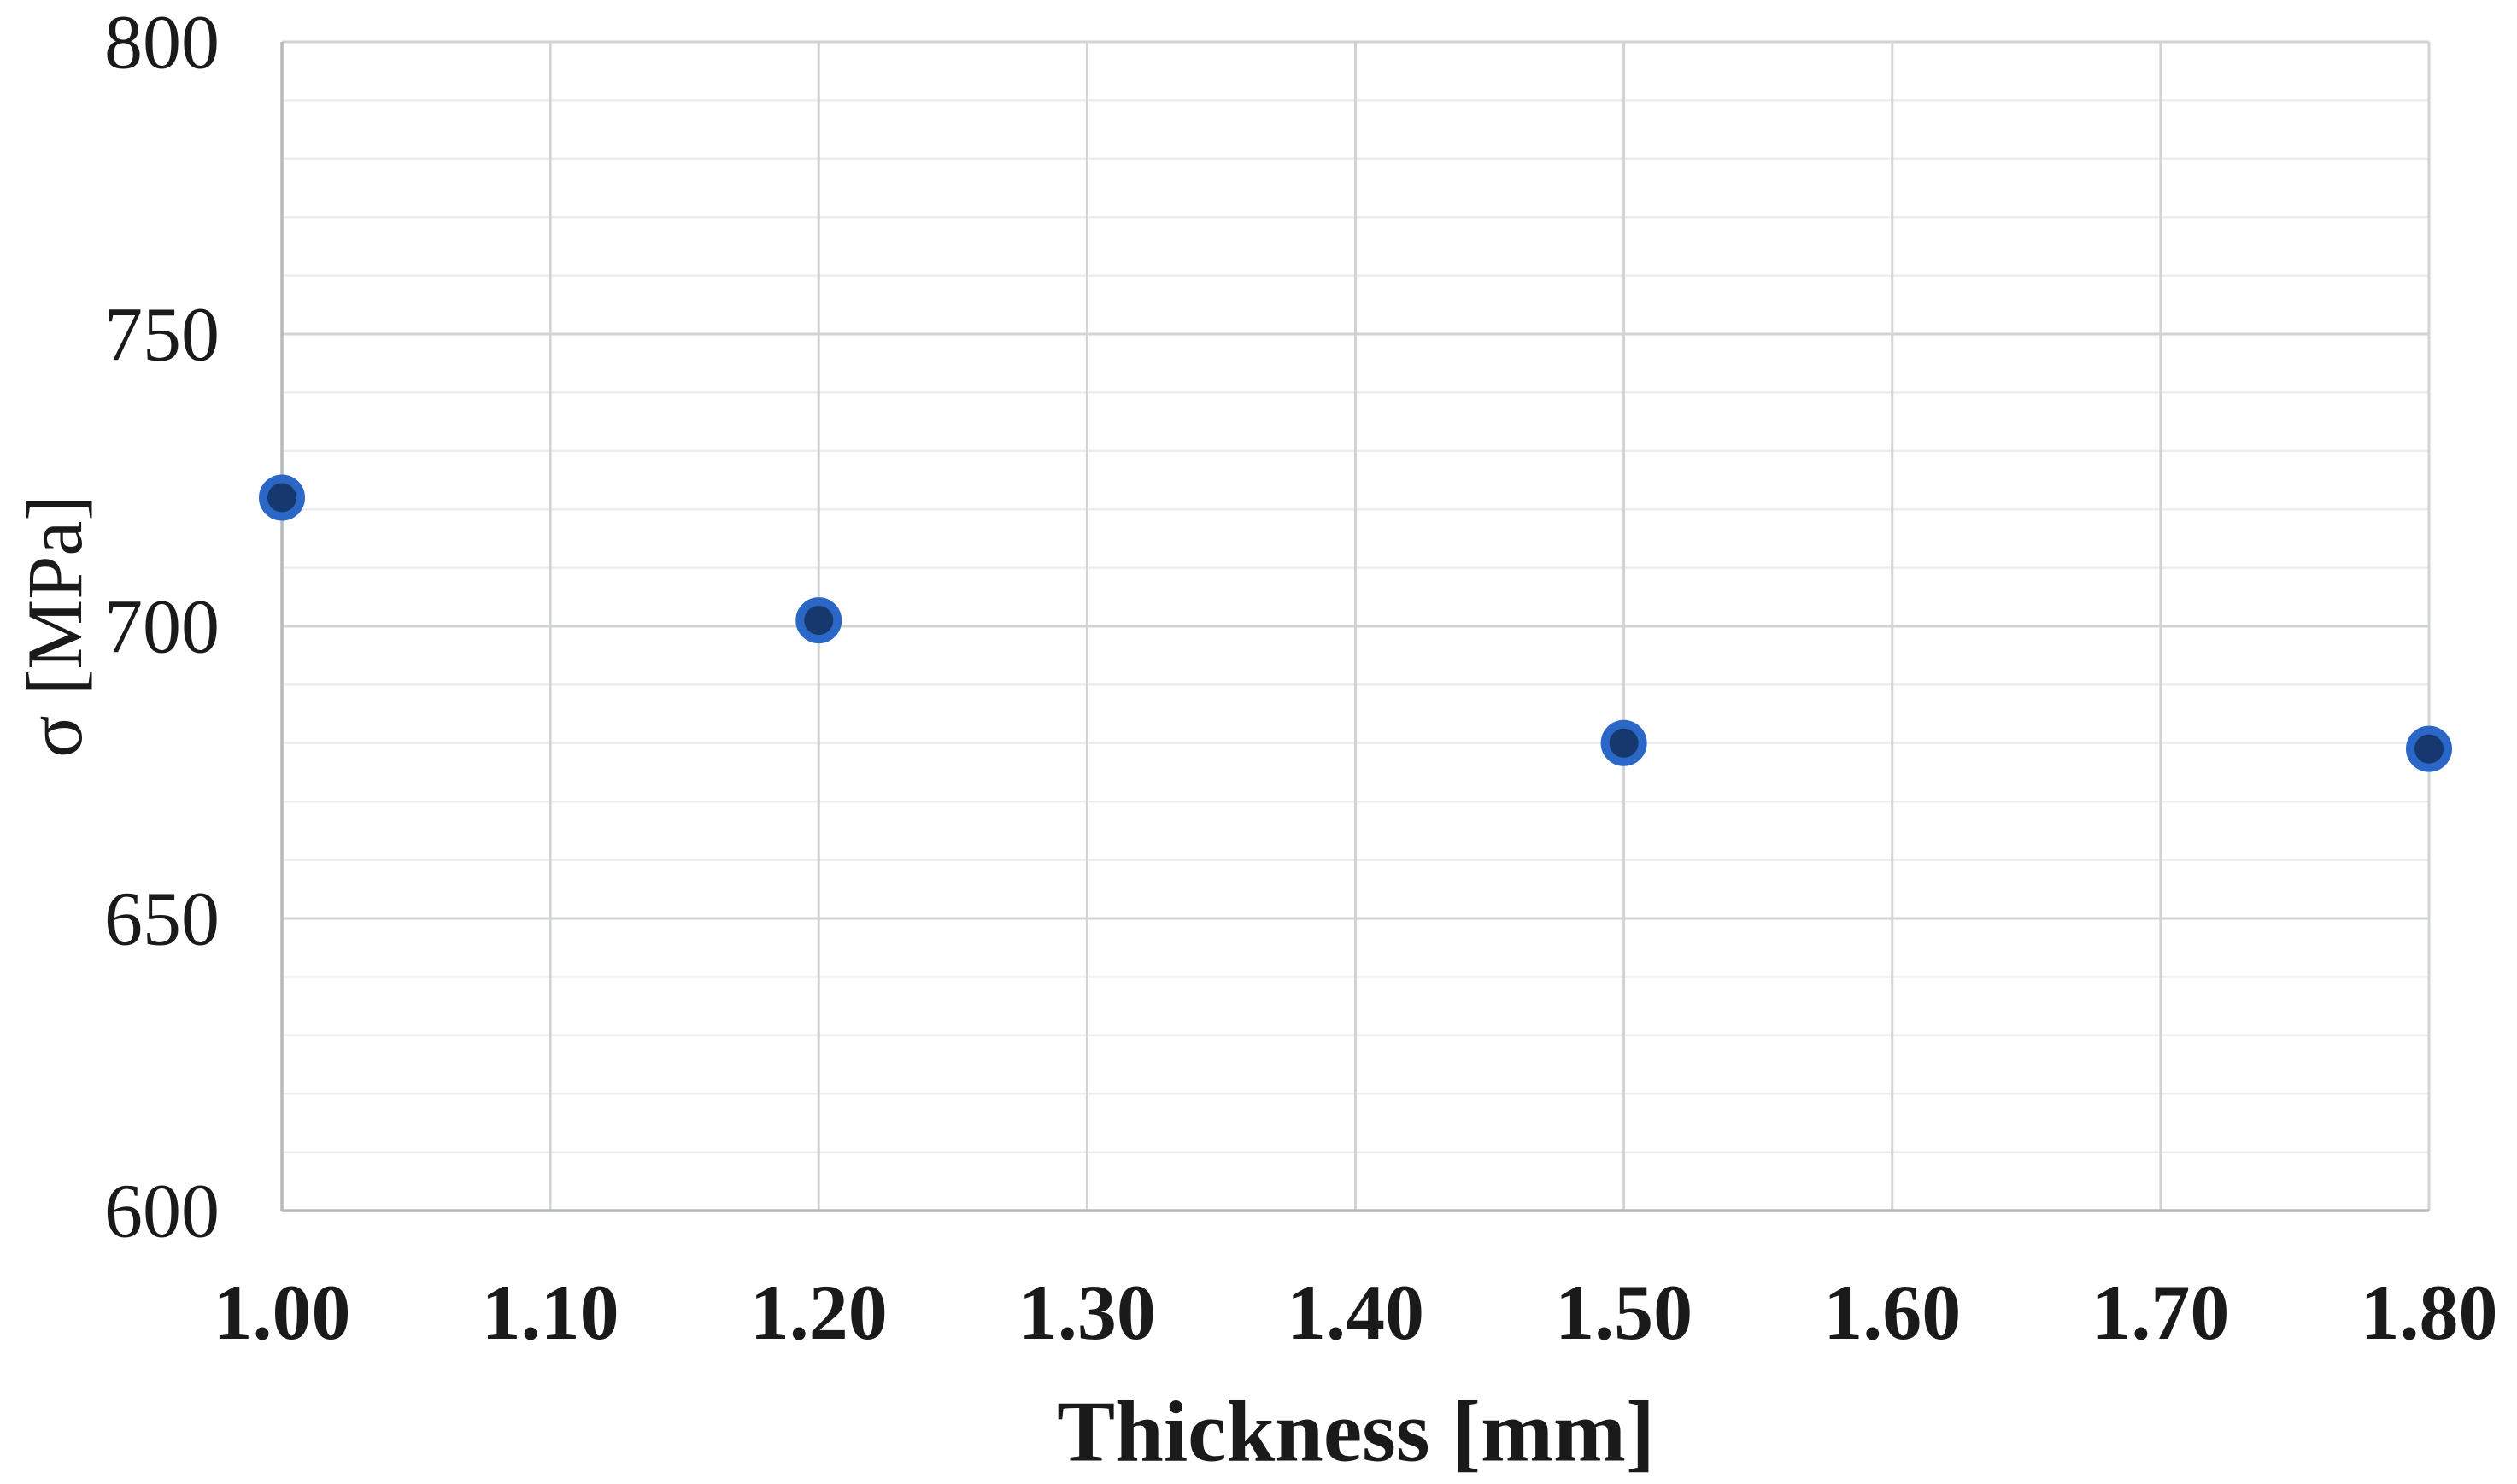 This screenshot has width=2517, height=1484. What do you see at coordinates (550, 1312) in the screenshot?
I see `x-tick-label: 1.10` at bounding box center [550, 1312].